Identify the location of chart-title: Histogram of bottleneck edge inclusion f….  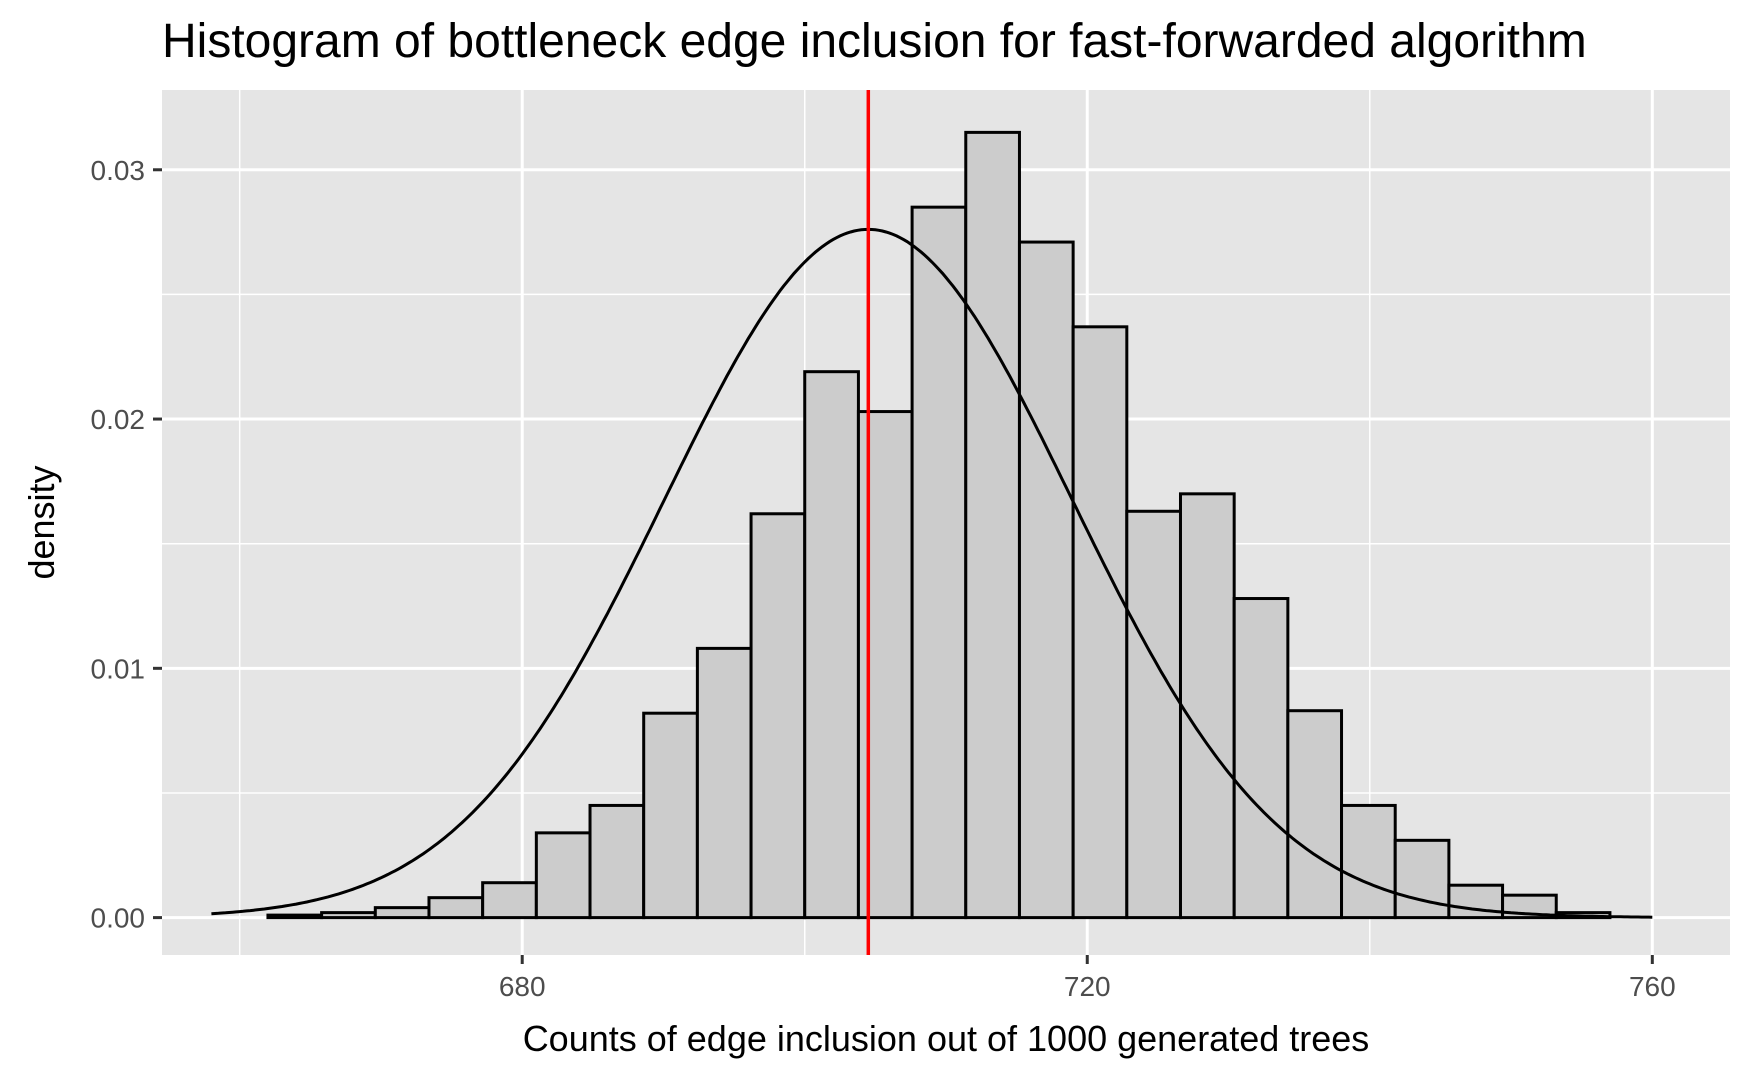
(874, 41).